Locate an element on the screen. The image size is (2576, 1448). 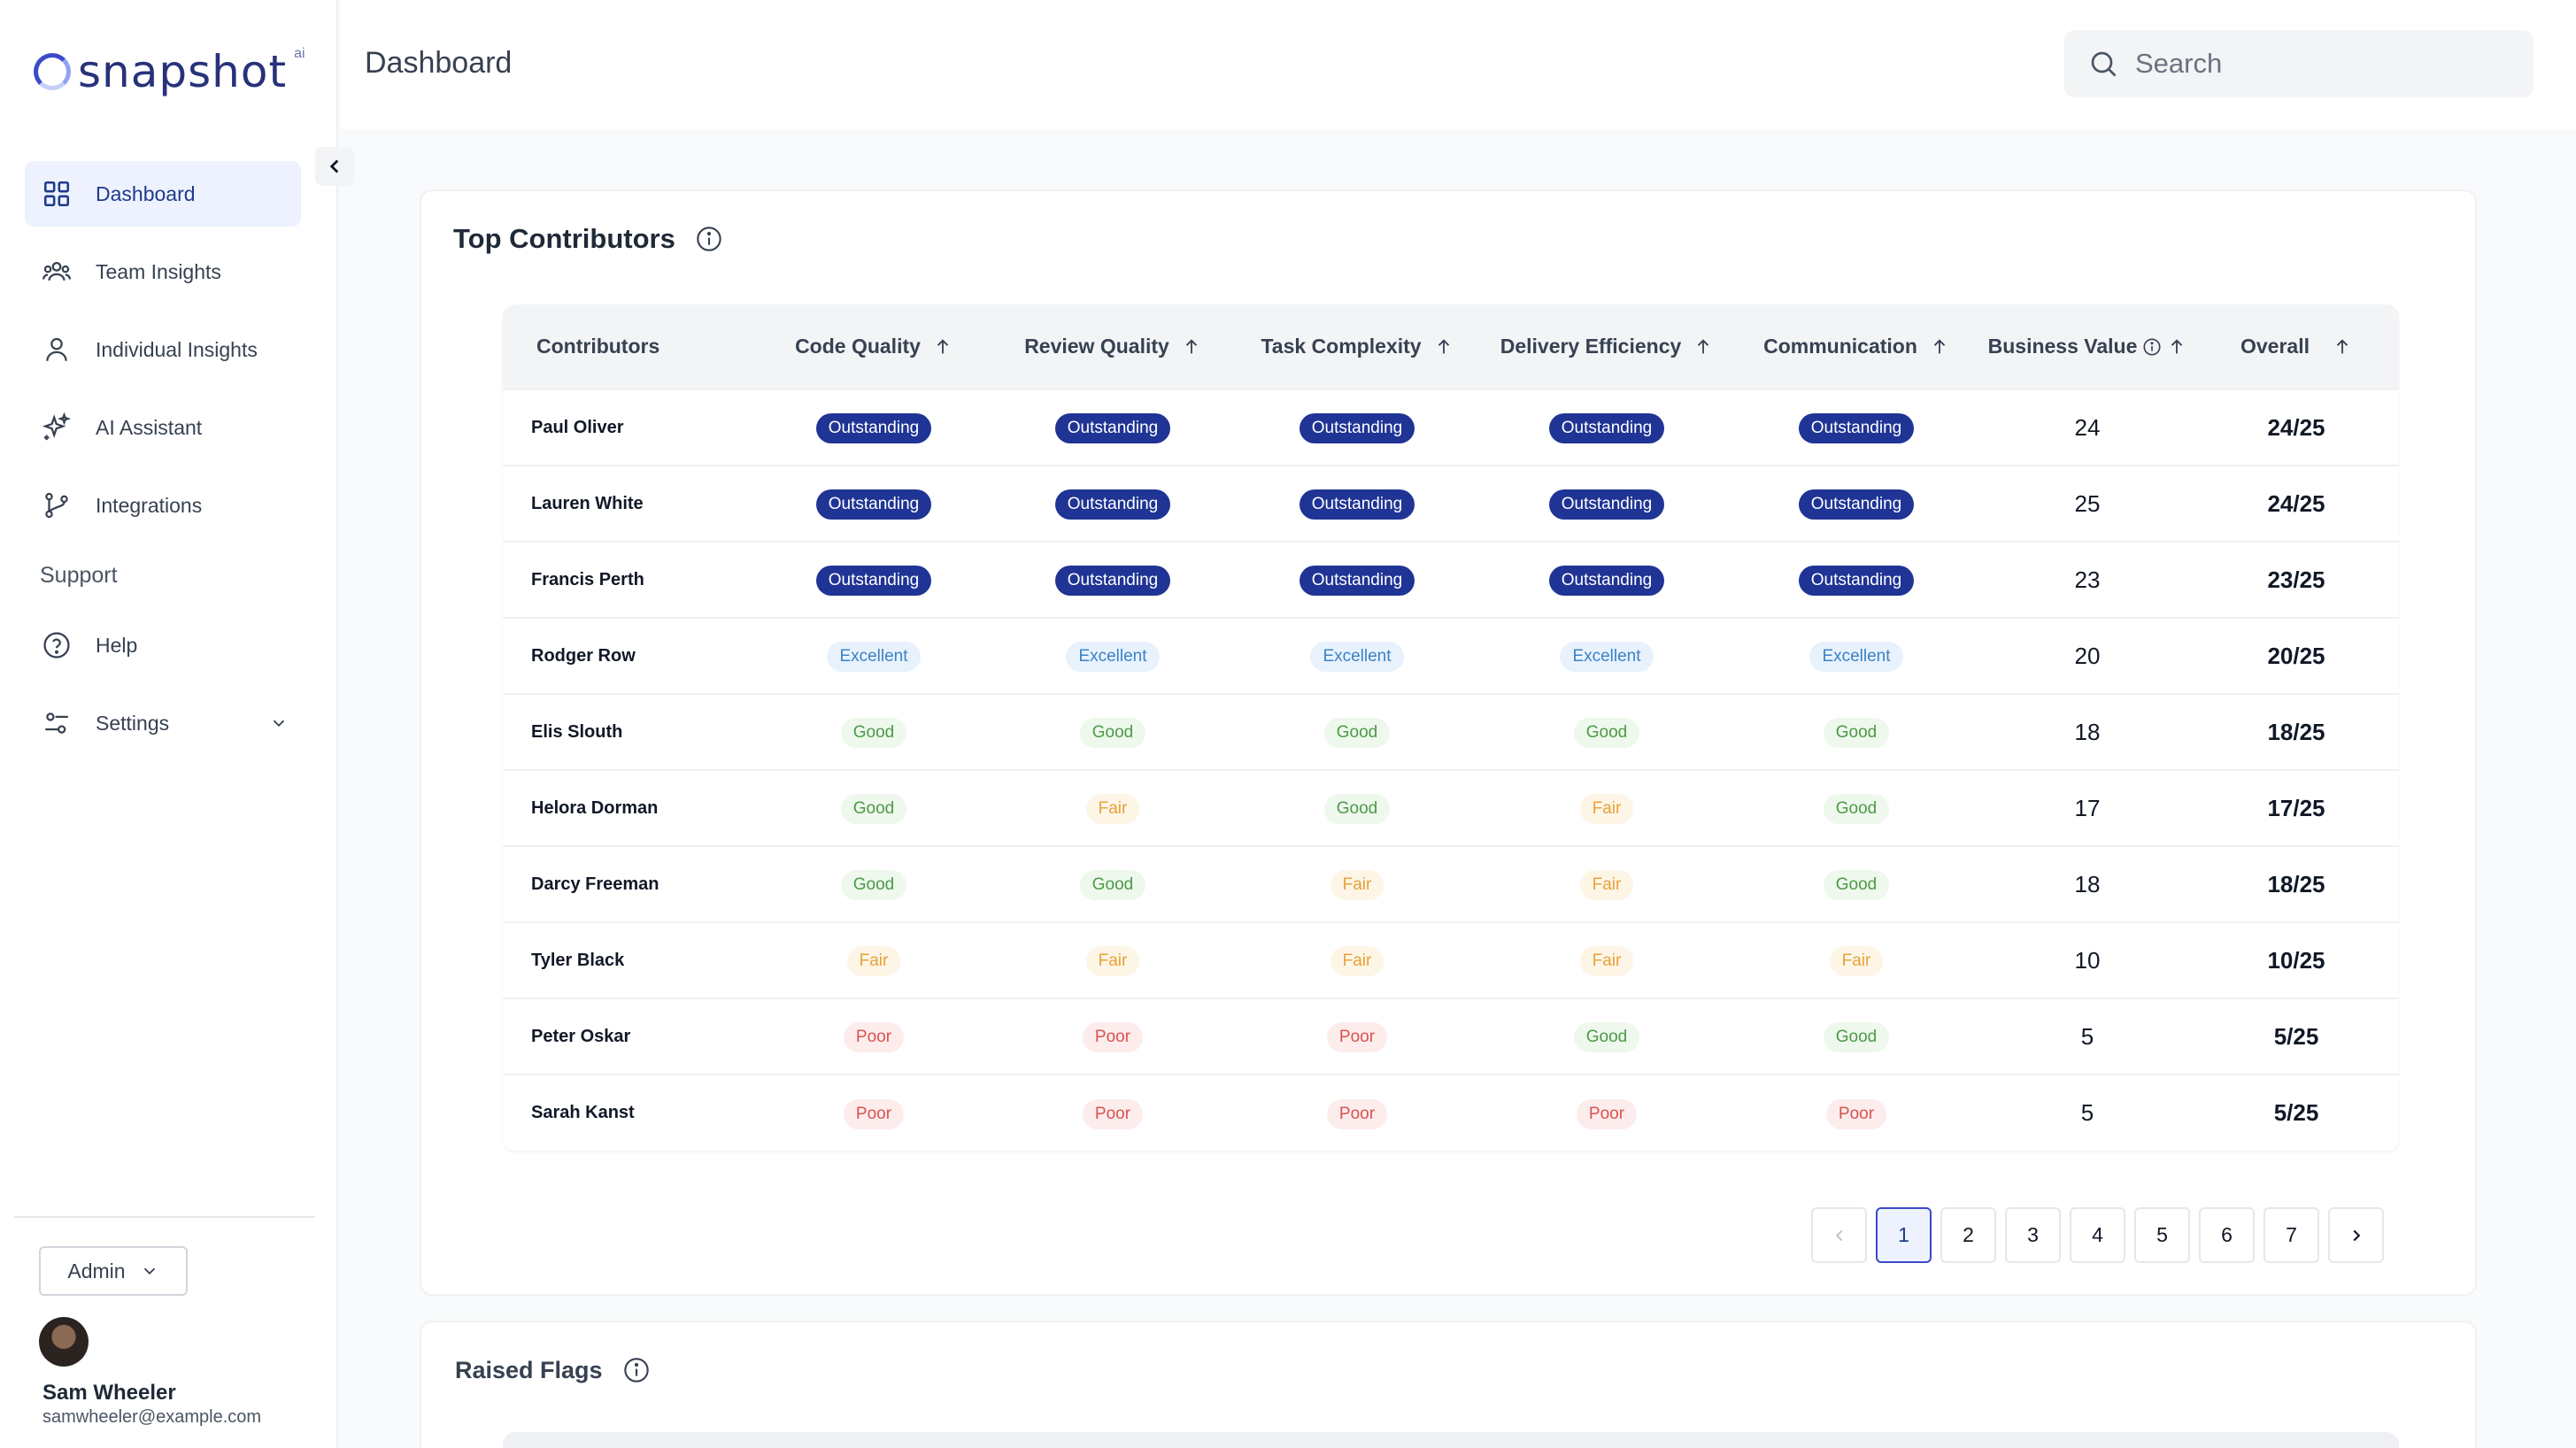
overall-score-cell: 20/25 is located at coordinates (2296, 655).